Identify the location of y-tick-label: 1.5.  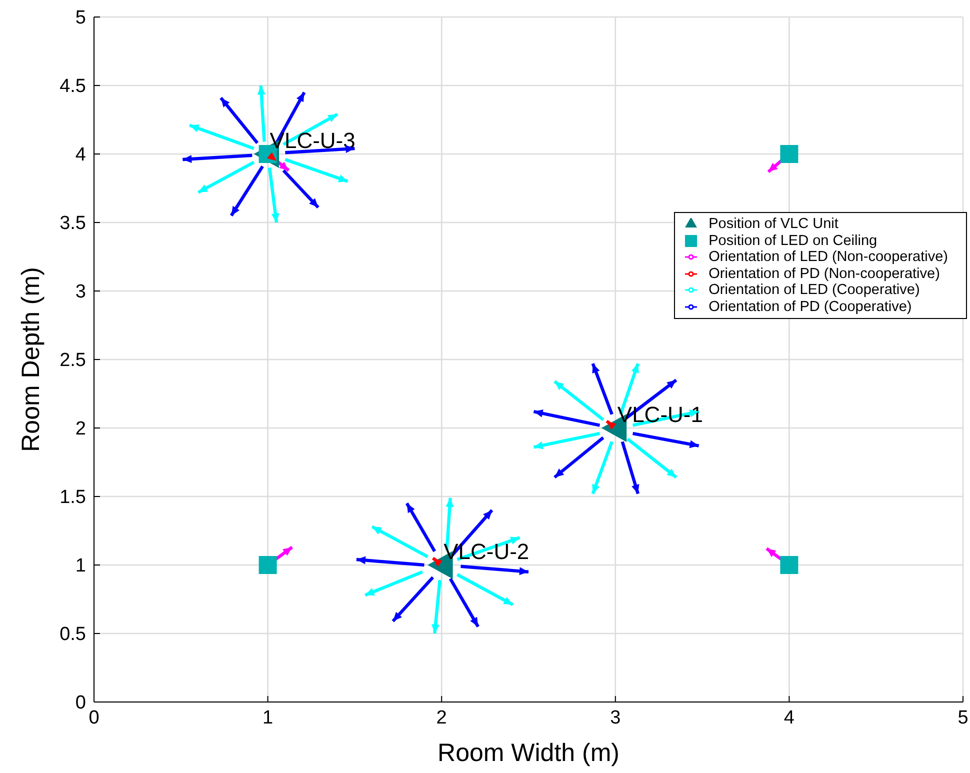
(73, 497).